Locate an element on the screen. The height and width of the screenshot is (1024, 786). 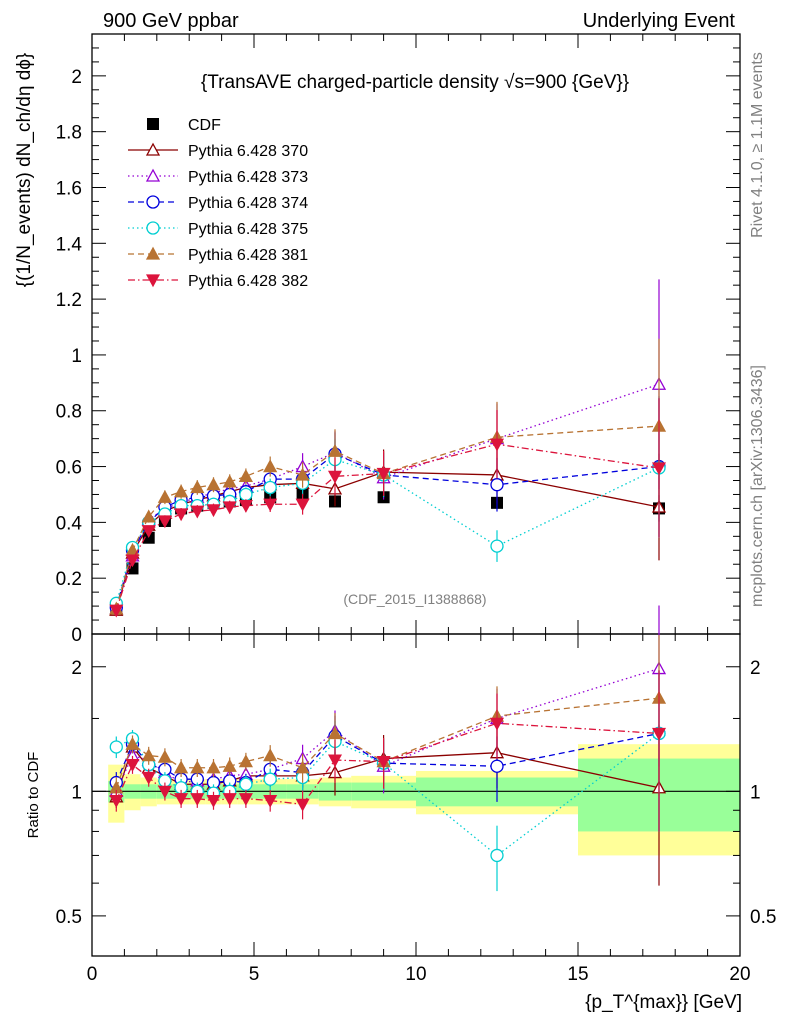
legend-entry: Pythia 6.428 382 is located at coordinates (218, 281).